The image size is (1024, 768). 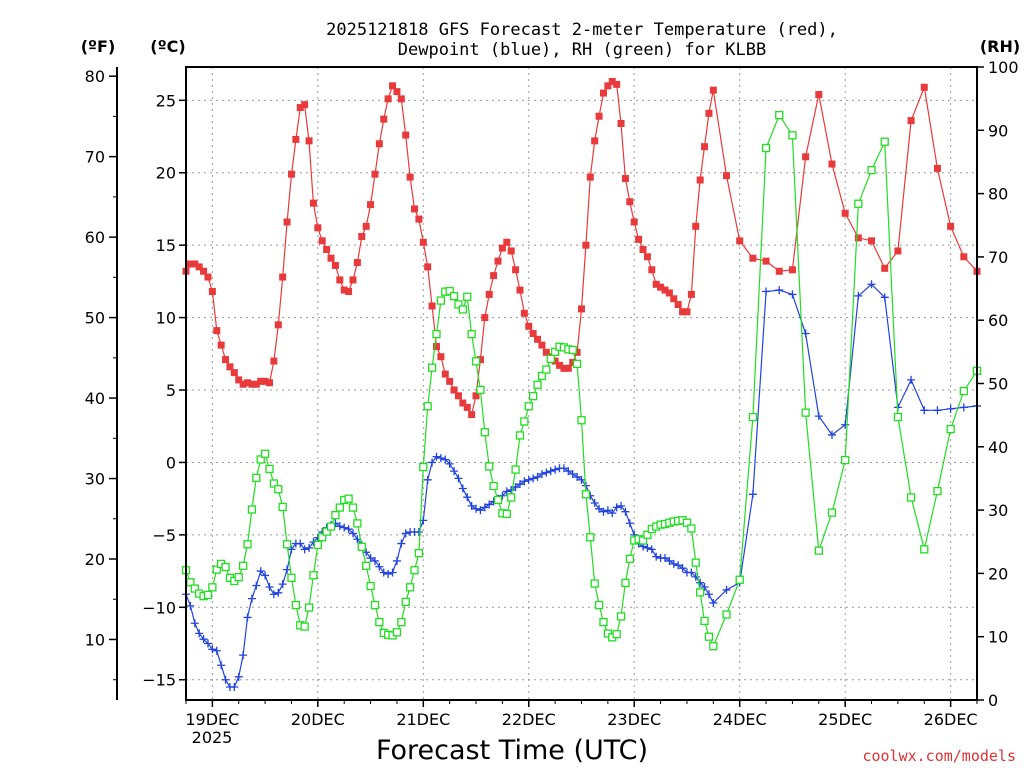 What do you see at coordinates (212, 737) in the screenshot?
I see `year-label: 2025` at bounding box center [212, 737].